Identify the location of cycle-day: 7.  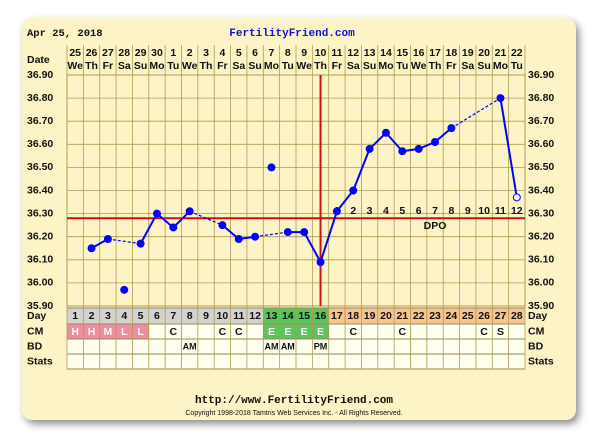
(173, 316).